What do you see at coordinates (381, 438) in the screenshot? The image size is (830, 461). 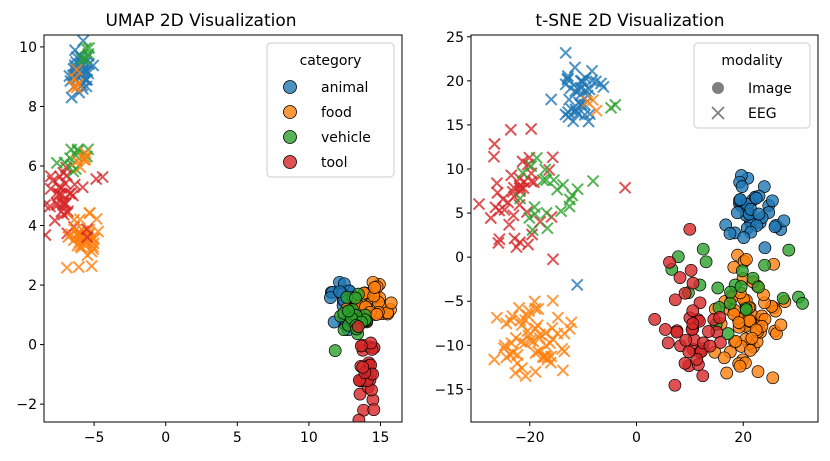 I see `umap-xtick-label: 15` at bounding box center [381, 438].